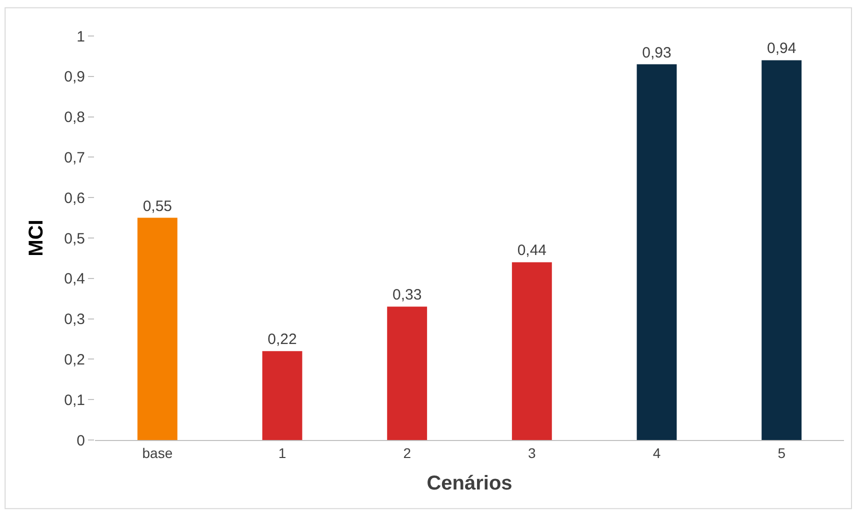 The image size is (854, 520). What do you see at coordinates (469, 483) in the screenshot?
I see `x-axis-title: Cenários` at bounding box center [469, 483].